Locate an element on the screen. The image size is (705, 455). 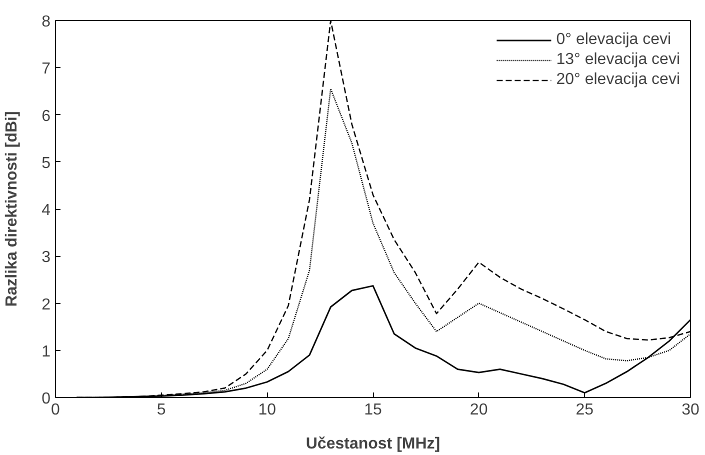
y-tick-label: 6 is located at coordinates (46, 116).